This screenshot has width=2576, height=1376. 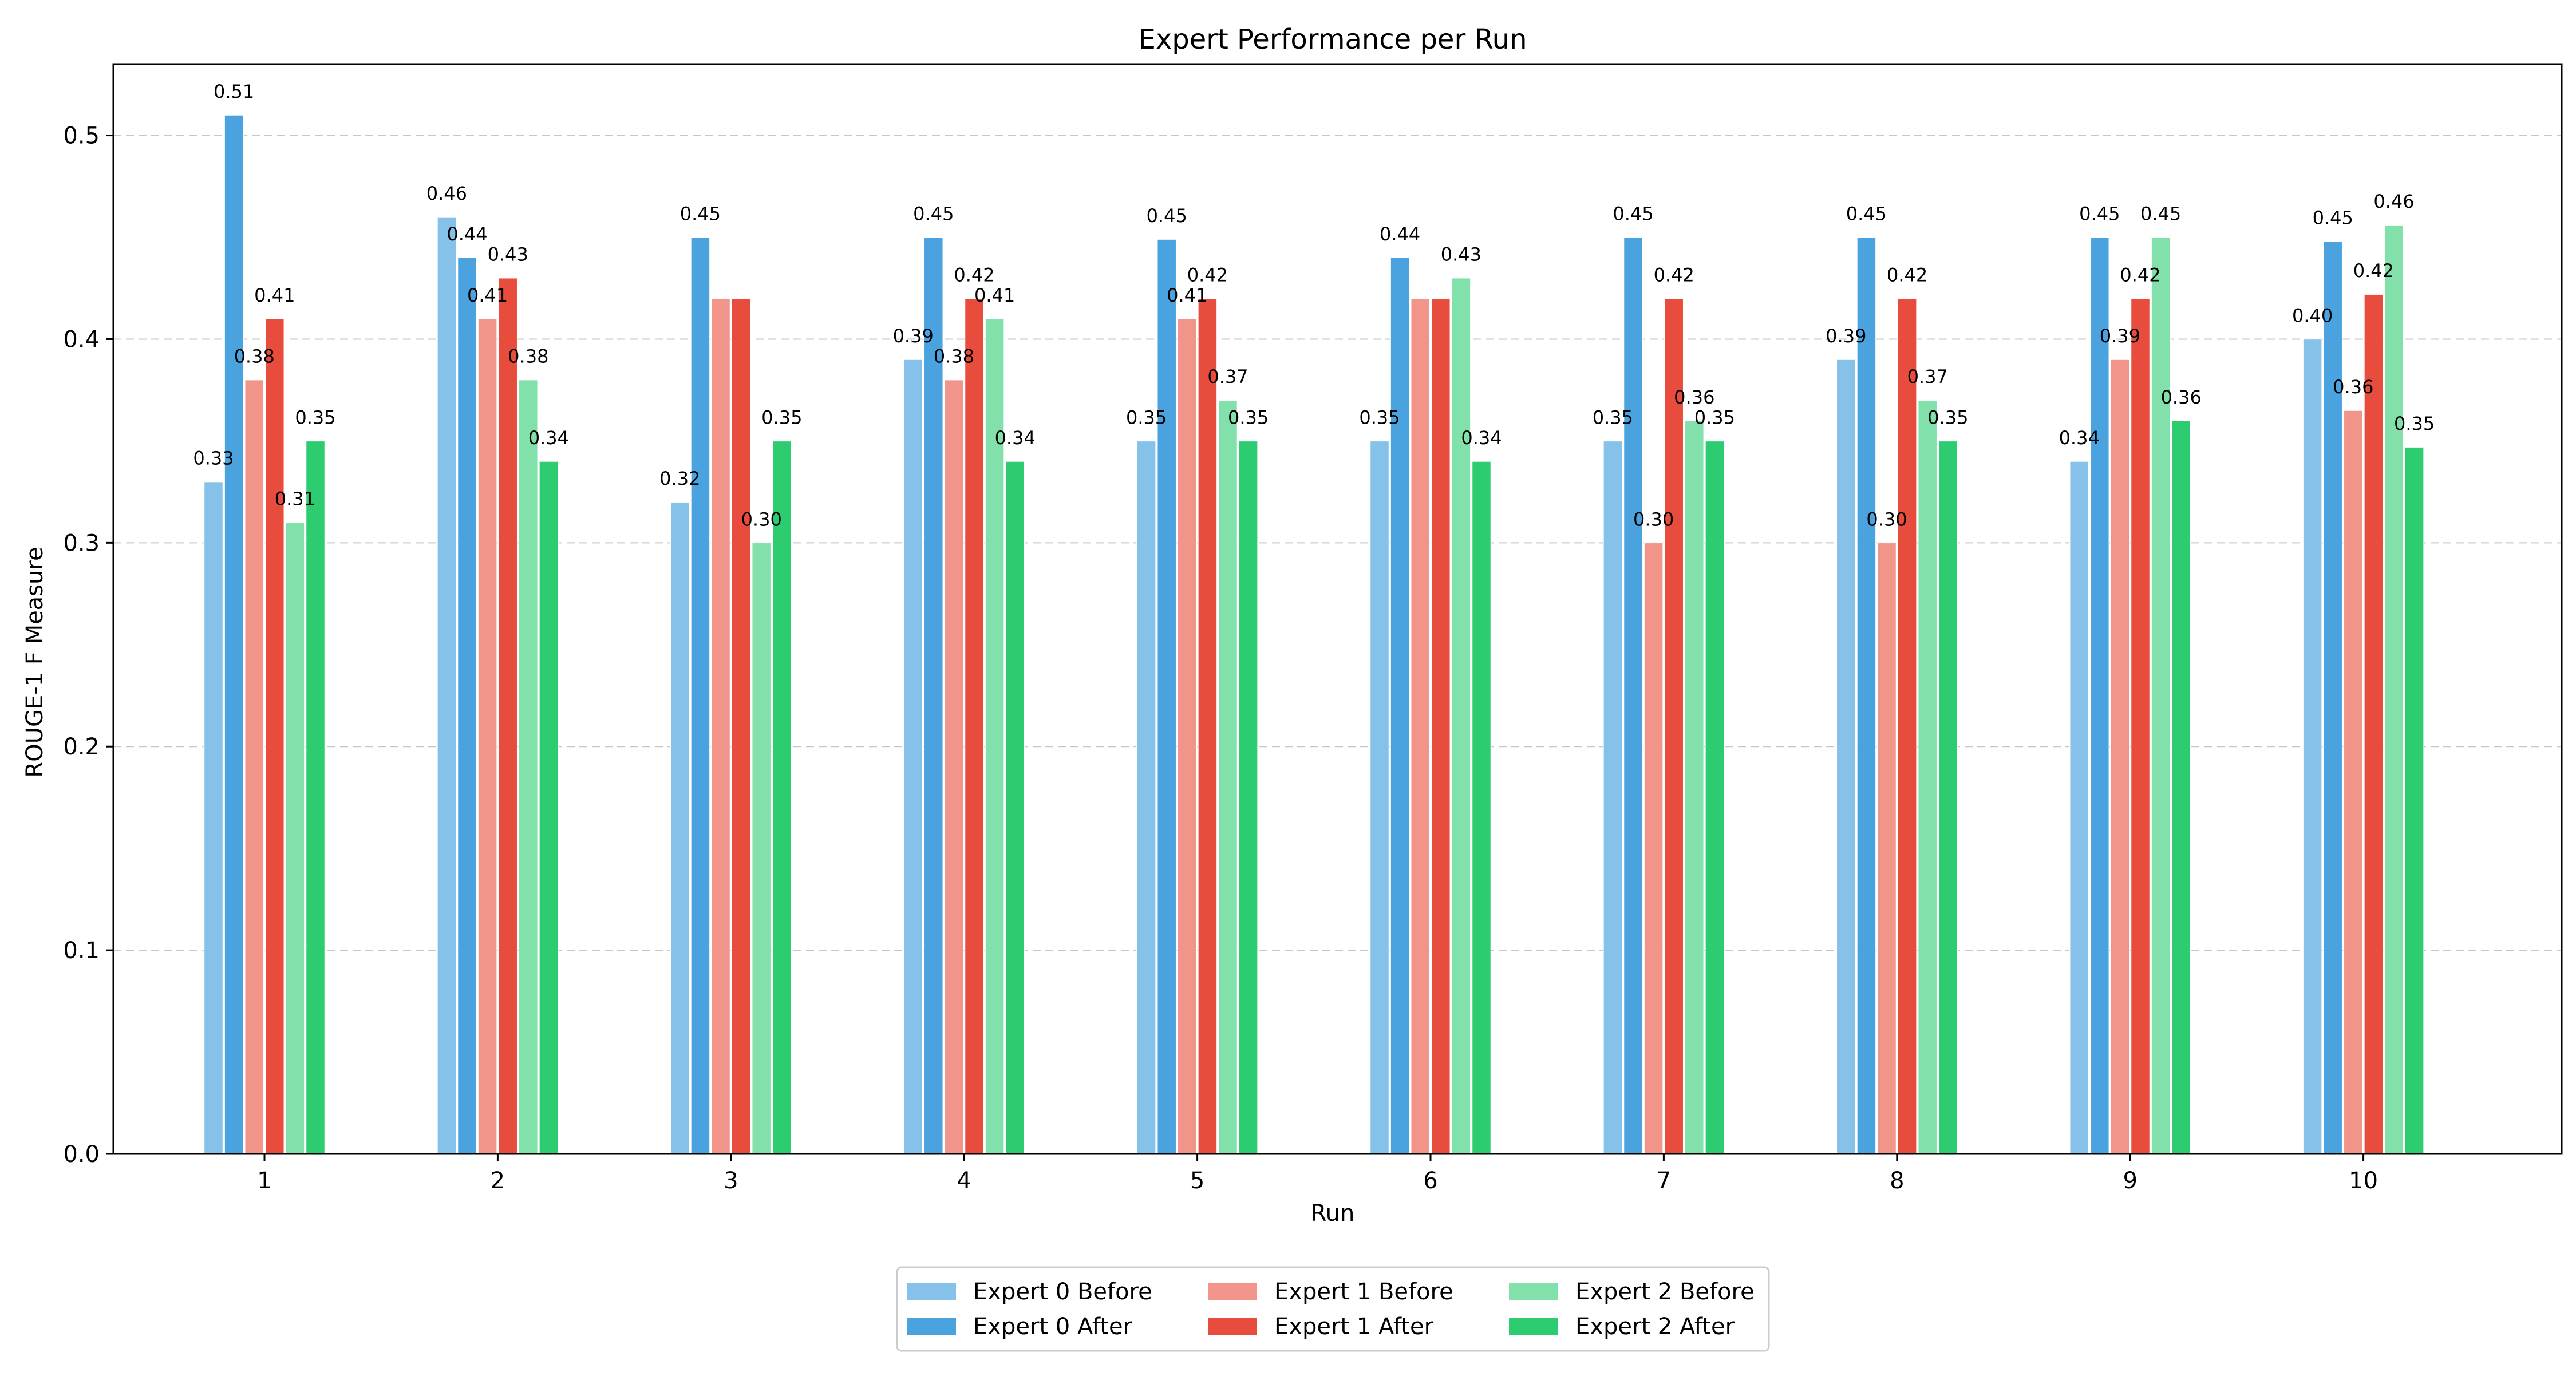 I want to click on y-axis-label: ROUGE-1 F Measure, so click(x=35, y=662).